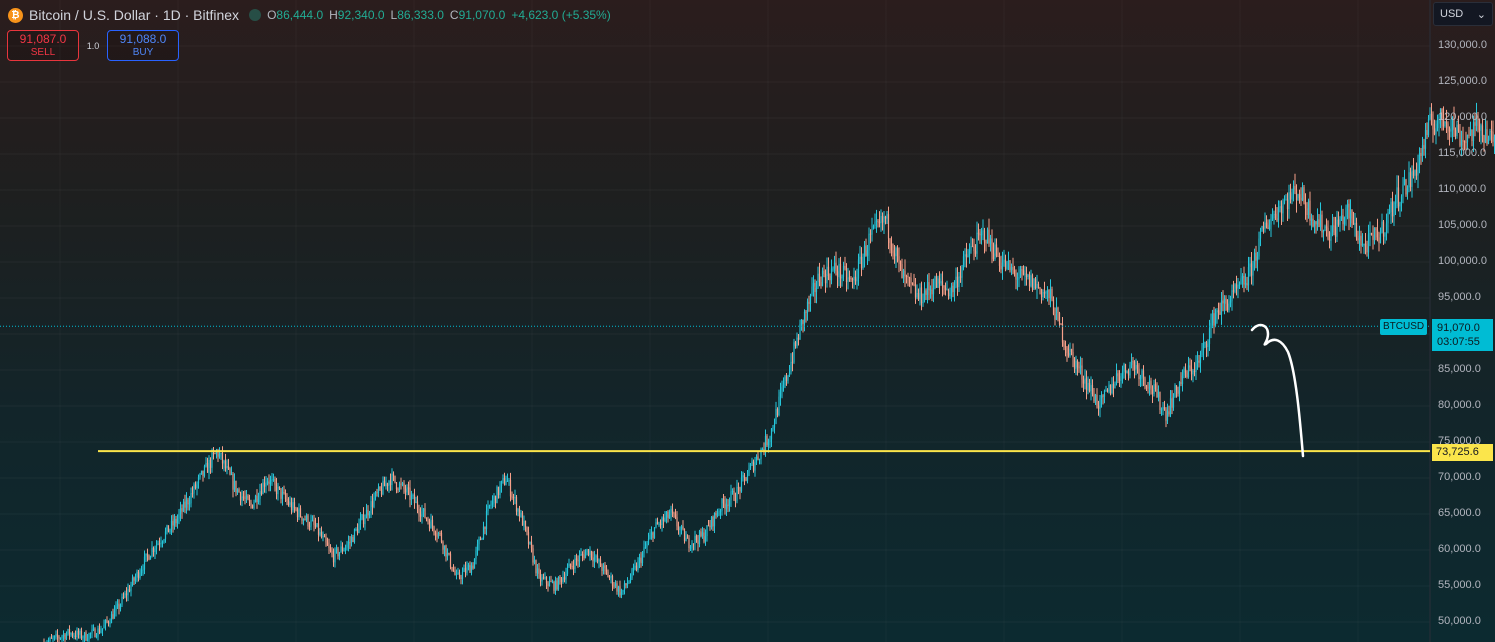 This screenshot has width=1495, height=642. What do you see at coordinates (93, 45) in the screenshot?
I see `quantity-value: 1.0` at bounding box center [93, 45].